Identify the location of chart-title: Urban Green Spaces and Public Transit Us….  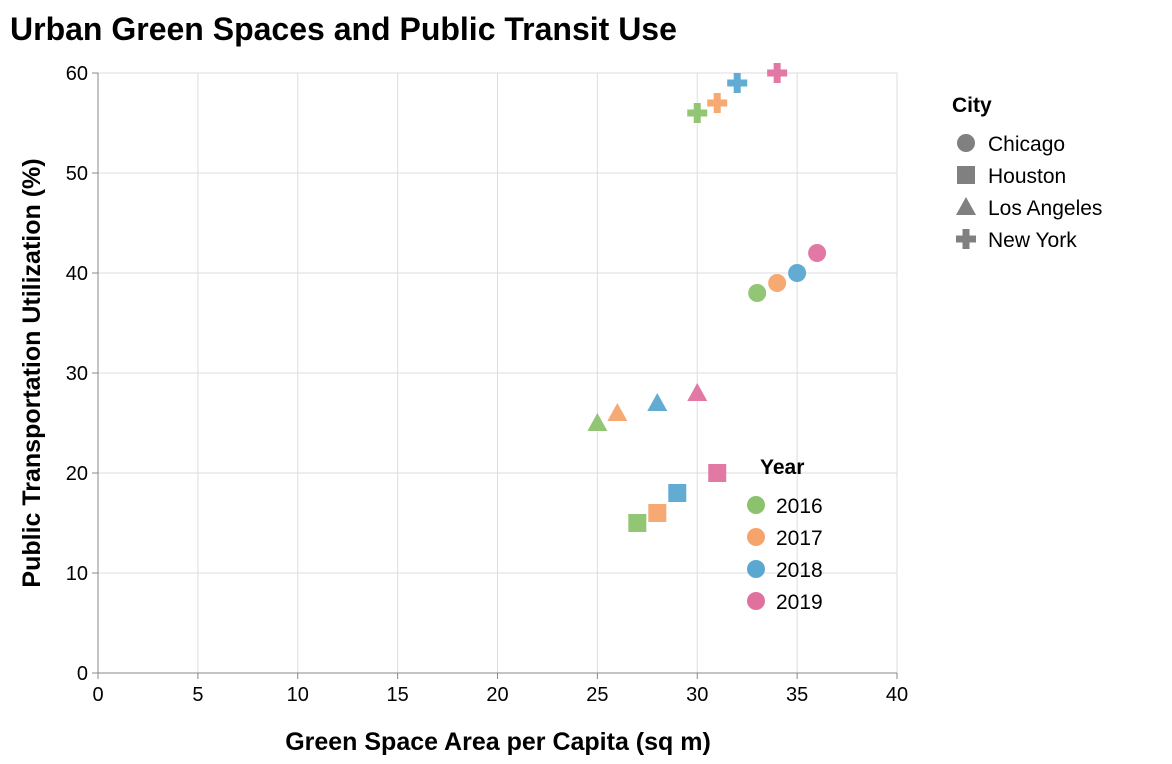
(343, 29).